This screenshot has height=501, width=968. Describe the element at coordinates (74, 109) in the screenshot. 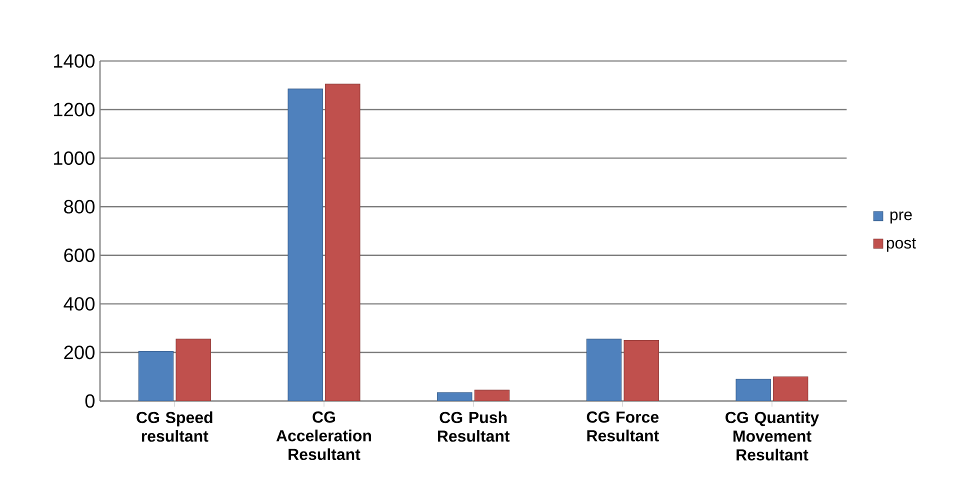

I see `y-tick-label: 1200` at that location.